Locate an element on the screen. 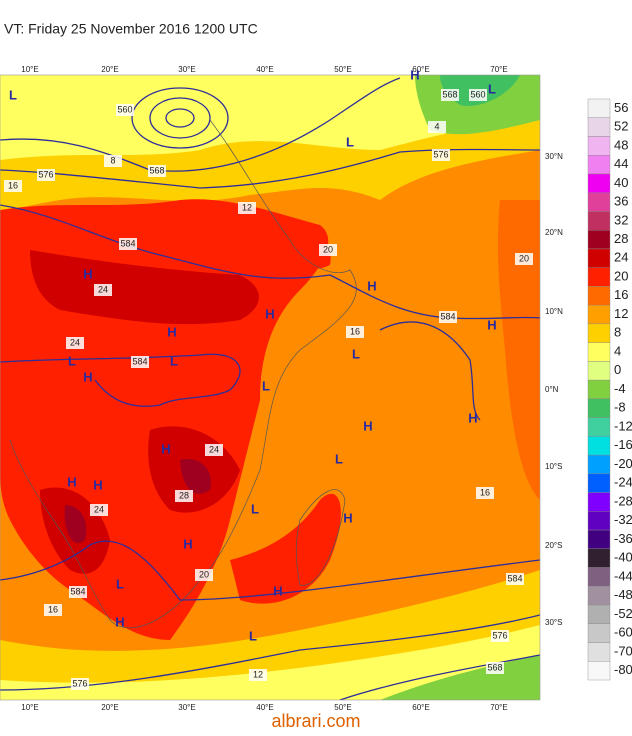 This screenshot has width=632, height=736. contour-label: 24 is located at coordinates (75, 342).